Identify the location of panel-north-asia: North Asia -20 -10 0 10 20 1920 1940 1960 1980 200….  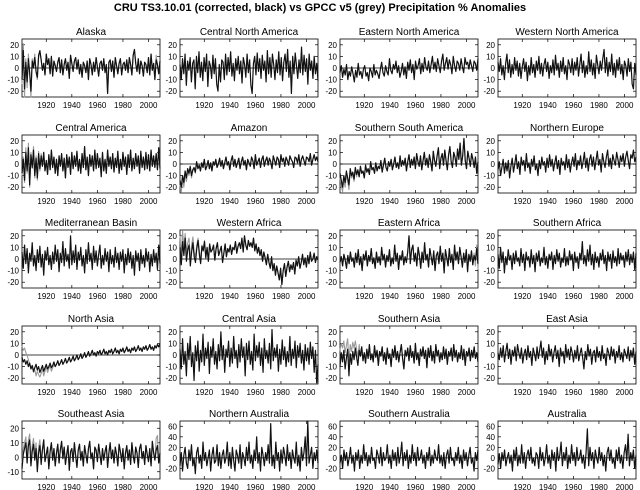
(84, 355).